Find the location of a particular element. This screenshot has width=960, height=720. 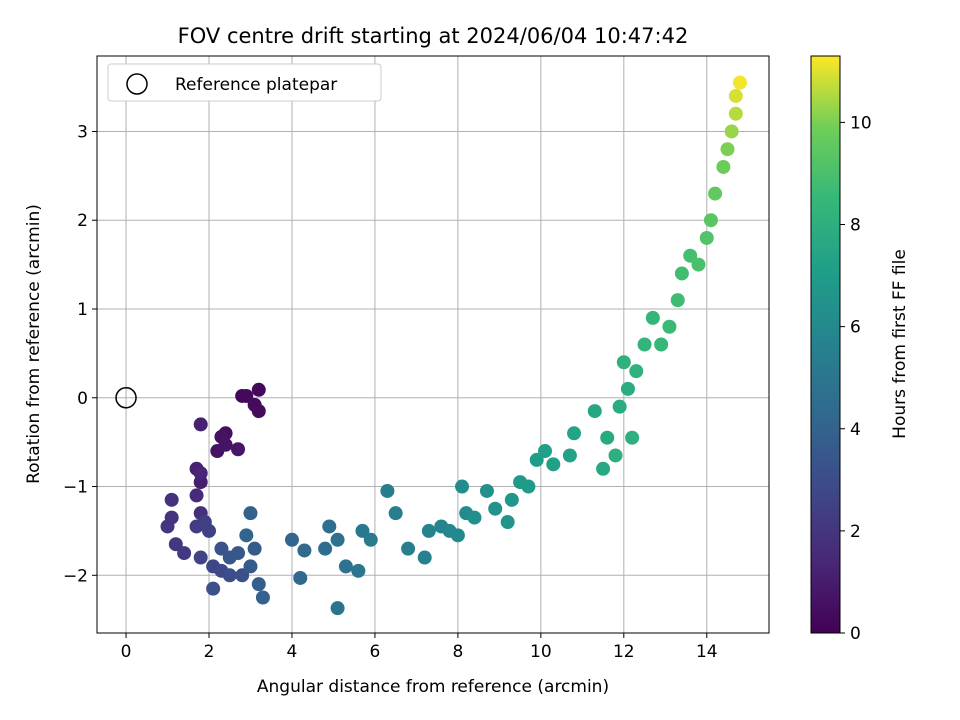

colorbar: 0 2 4 6 8 10 Hours from first FF file is located at coordinates (860, 349).